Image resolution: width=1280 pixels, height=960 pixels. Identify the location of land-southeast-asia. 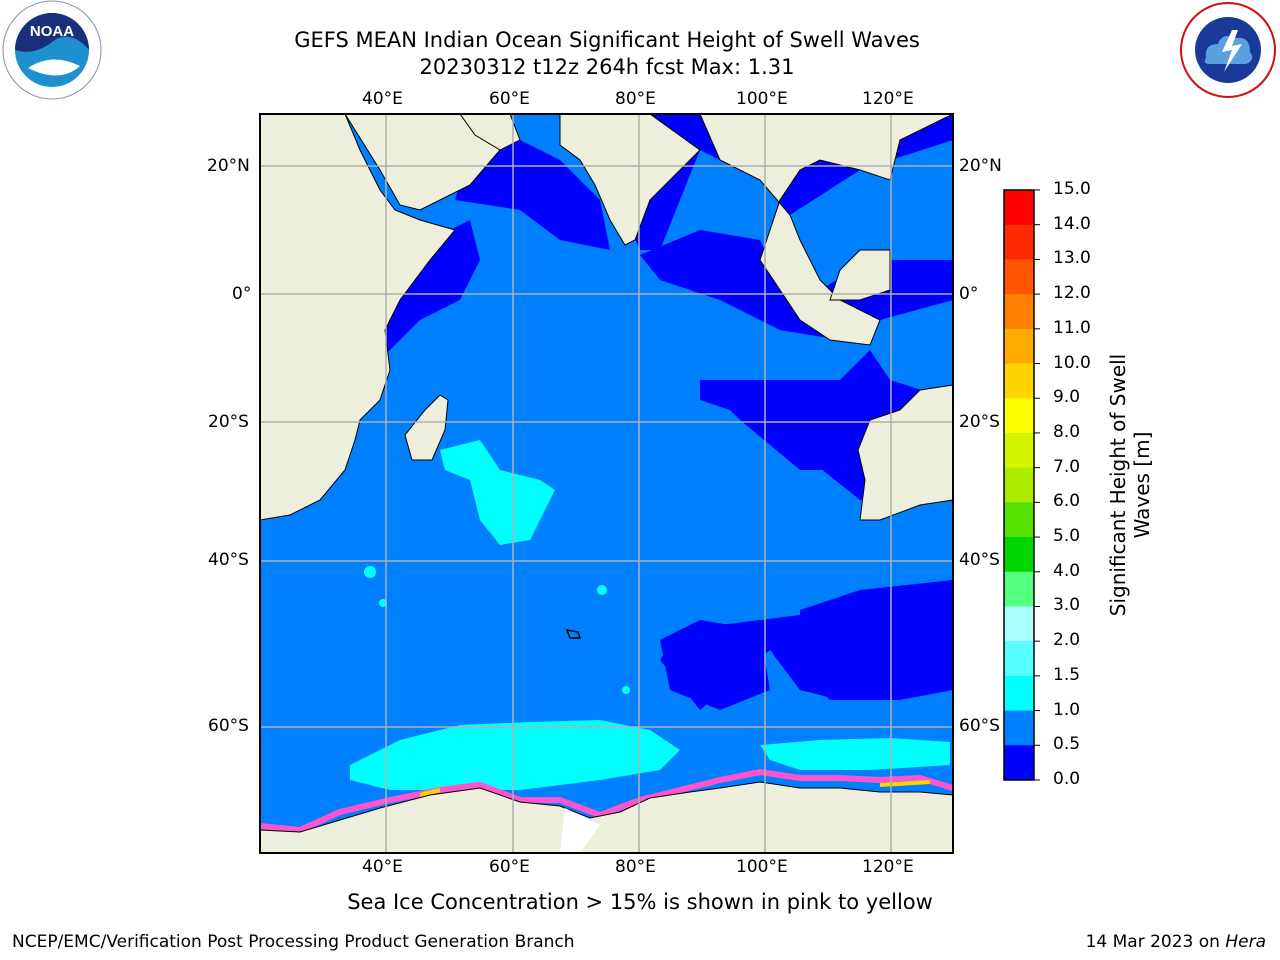
(826, 230).